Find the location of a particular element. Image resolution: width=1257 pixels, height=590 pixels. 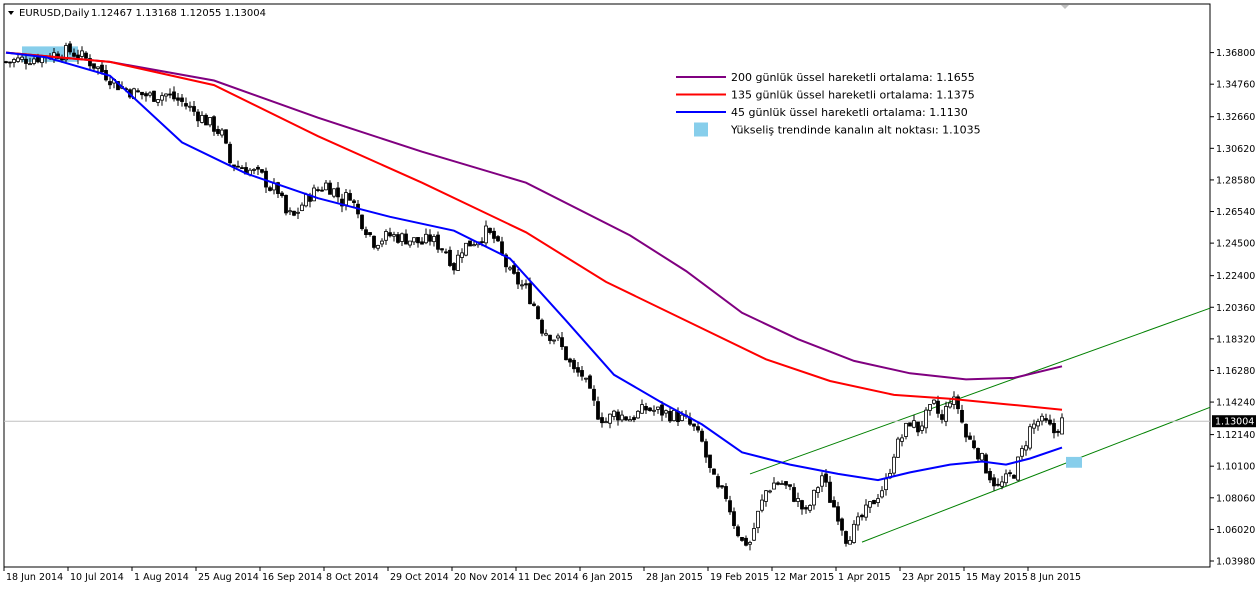

y-tick-label: 1.36800 is located at coordinates (1235, 53).